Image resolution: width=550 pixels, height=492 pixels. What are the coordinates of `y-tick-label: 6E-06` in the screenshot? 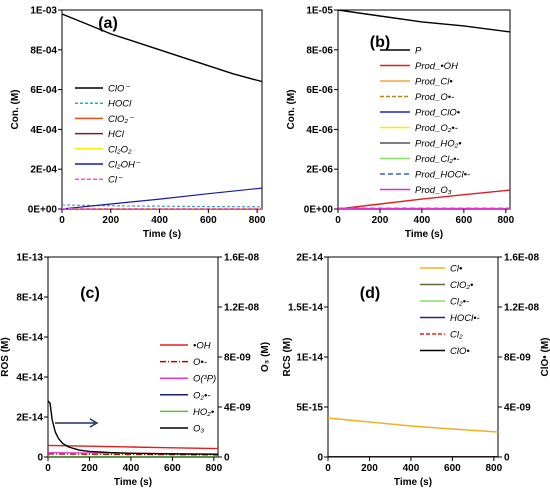 It's located at (319, 90).